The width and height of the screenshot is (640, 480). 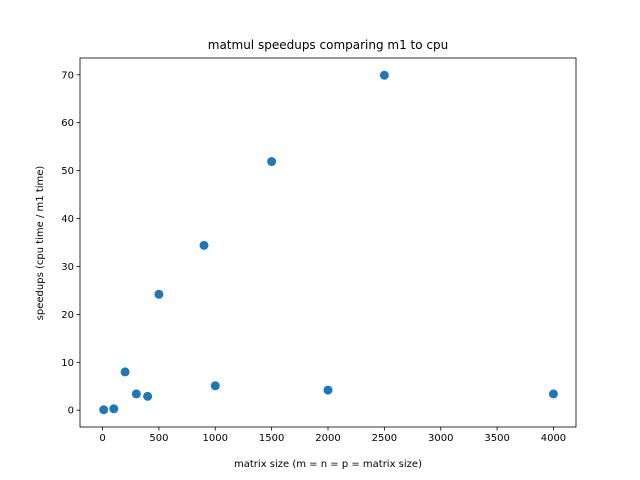 I want to click on x-tick-label: 1500, so click(x=271, y=438).